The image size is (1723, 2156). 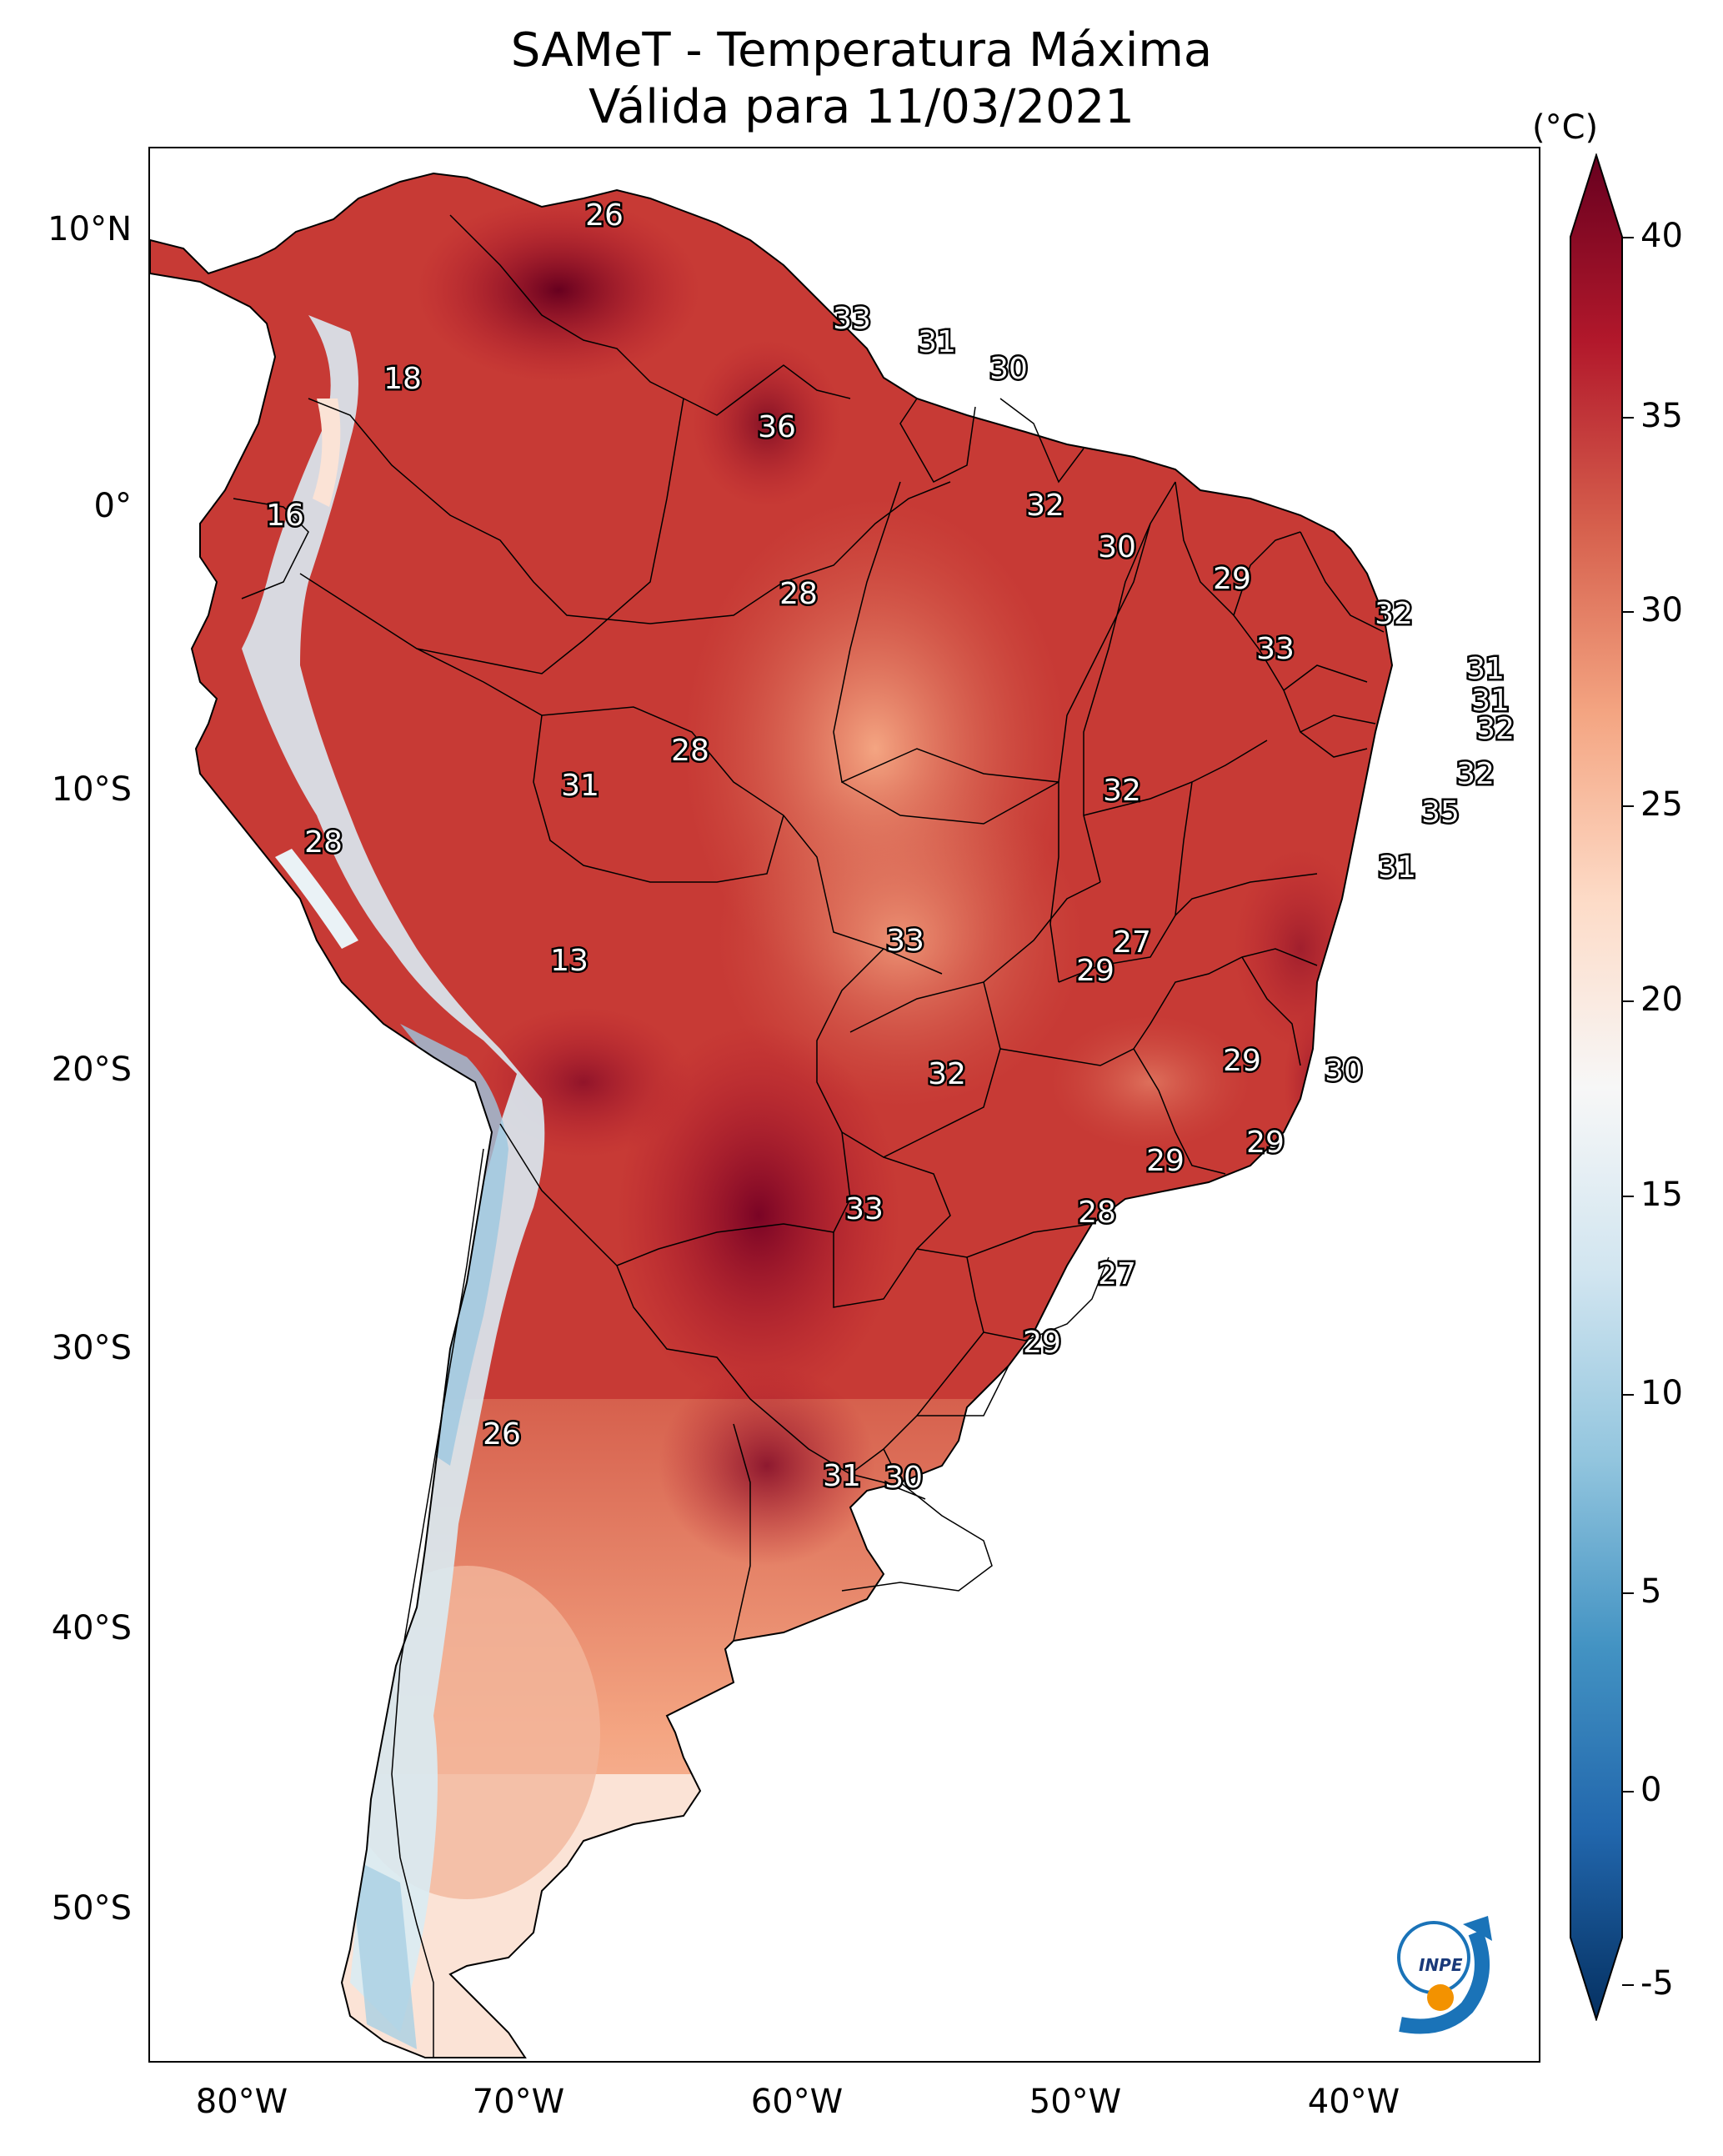 What do you see at coordinates (1490, 701) in the screenshot?
I see `label-31-pb: 31` at bounding box center [1490, 701].